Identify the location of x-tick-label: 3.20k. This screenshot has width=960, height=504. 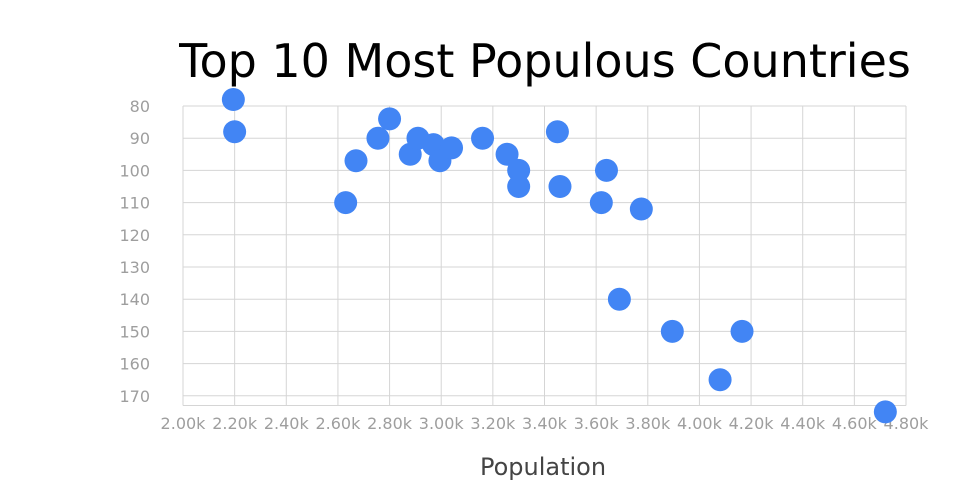
(493, 423).